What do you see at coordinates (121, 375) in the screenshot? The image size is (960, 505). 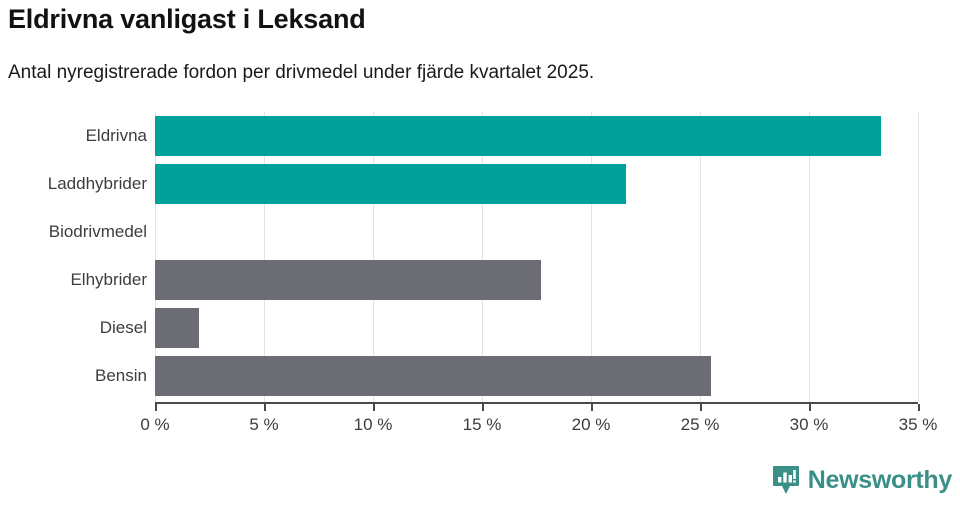 I see `y-axis-label-bensin: Bensin` at bounding box center [121, 375].